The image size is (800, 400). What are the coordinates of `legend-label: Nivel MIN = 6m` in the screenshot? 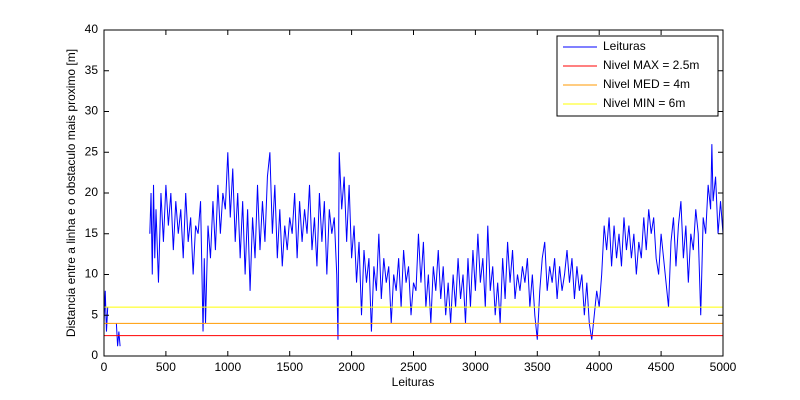 It's located at (644, 103).